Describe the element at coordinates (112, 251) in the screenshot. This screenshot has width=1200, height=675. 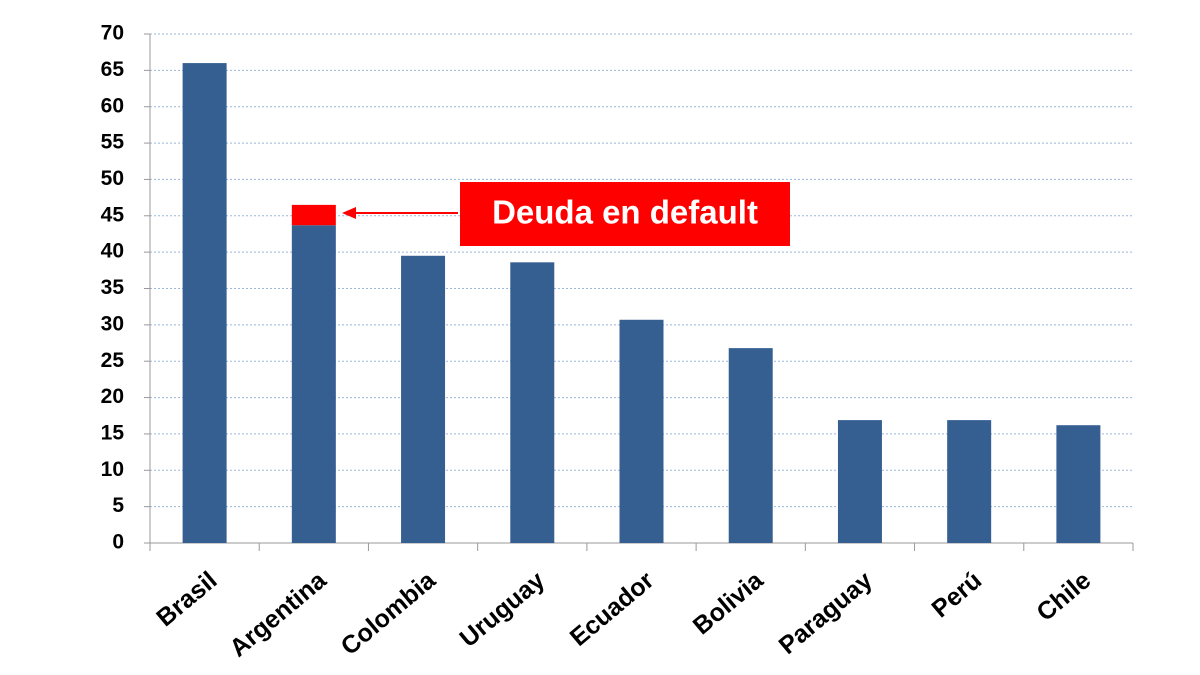
I see `y-tick-label: 40` at that location.